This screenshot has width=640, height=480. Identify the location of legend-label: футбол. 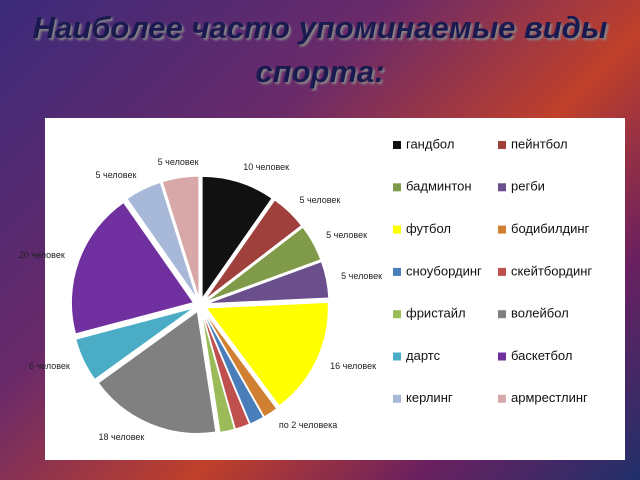
(428, 228).